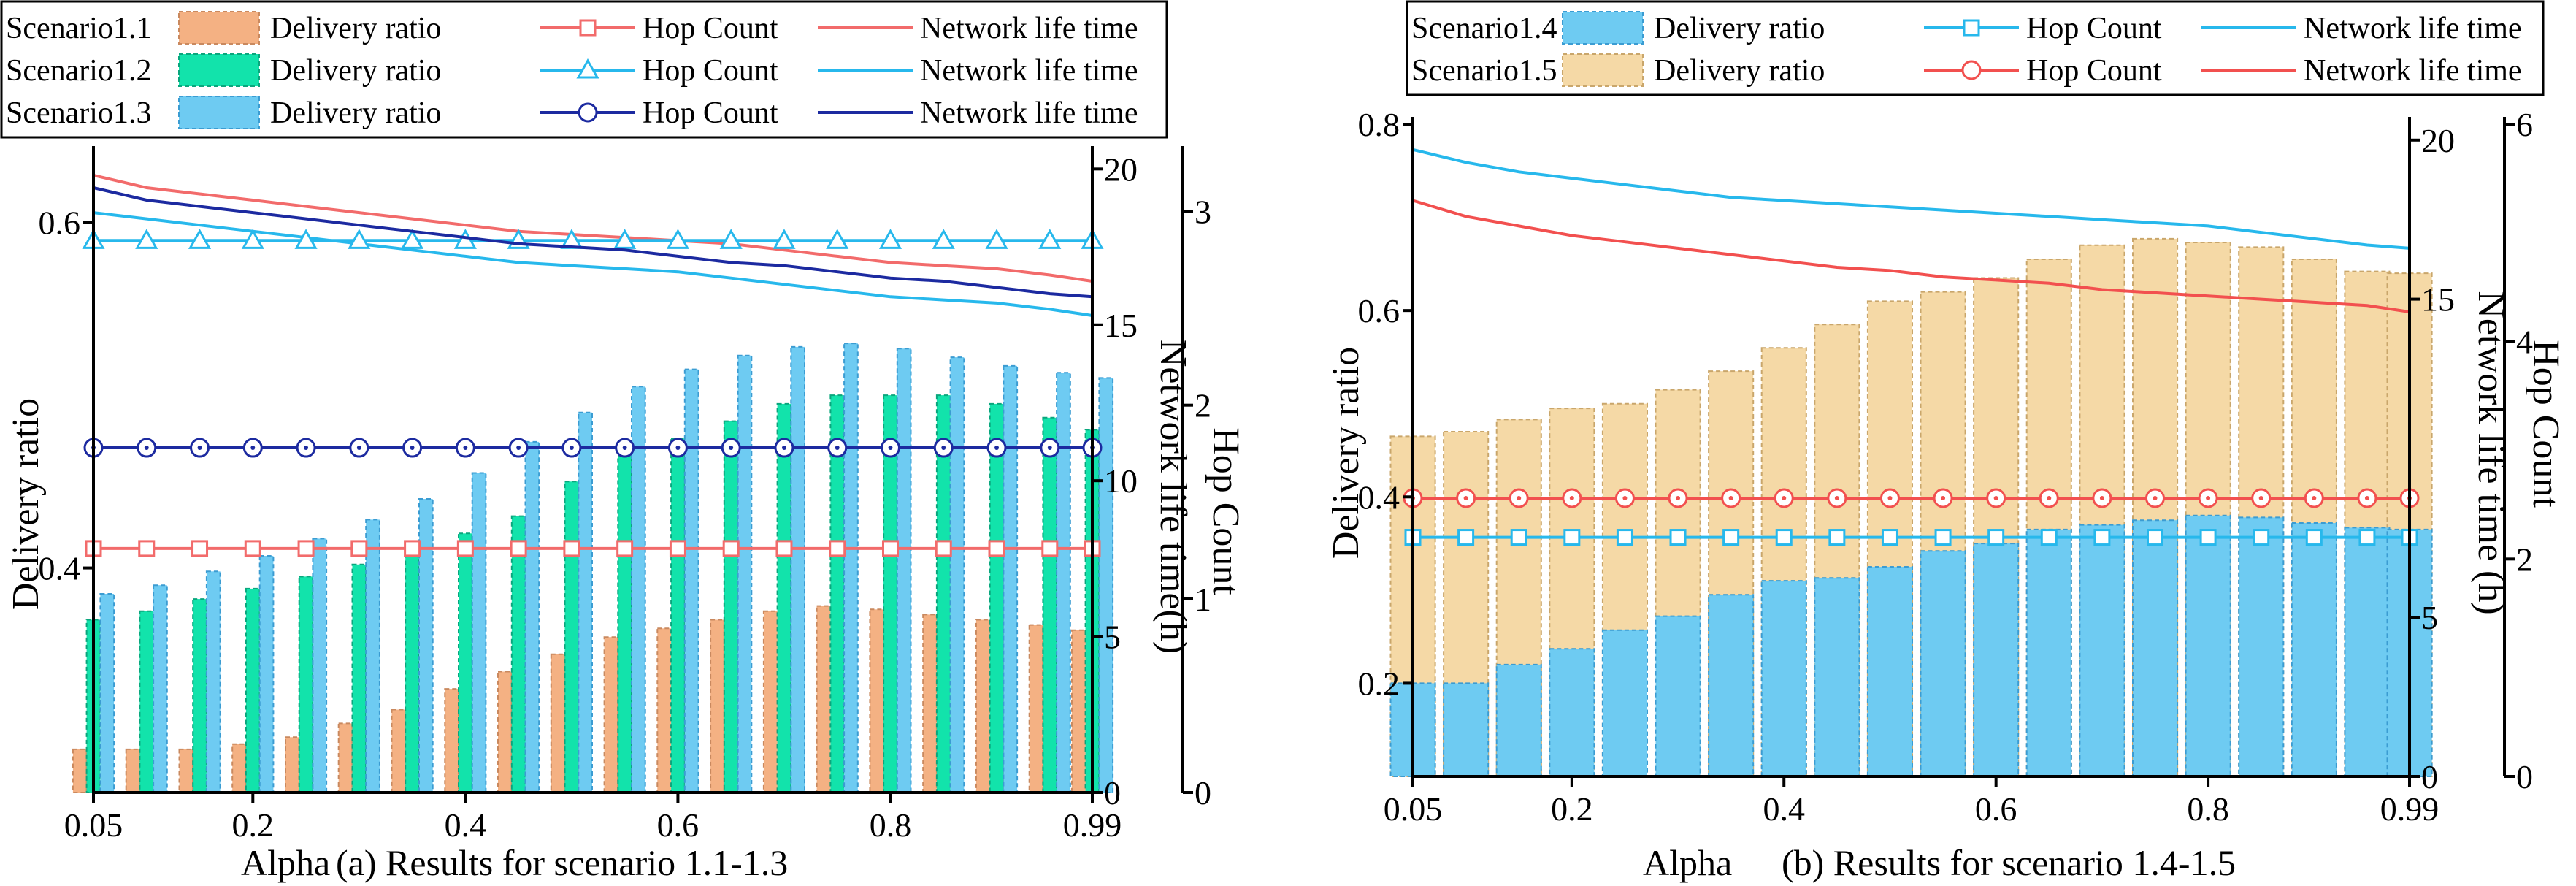  Describe the element at coordinates (78, 113) in the screenshot. I see `legend-scenario-label: Scenario1.3` at that location.